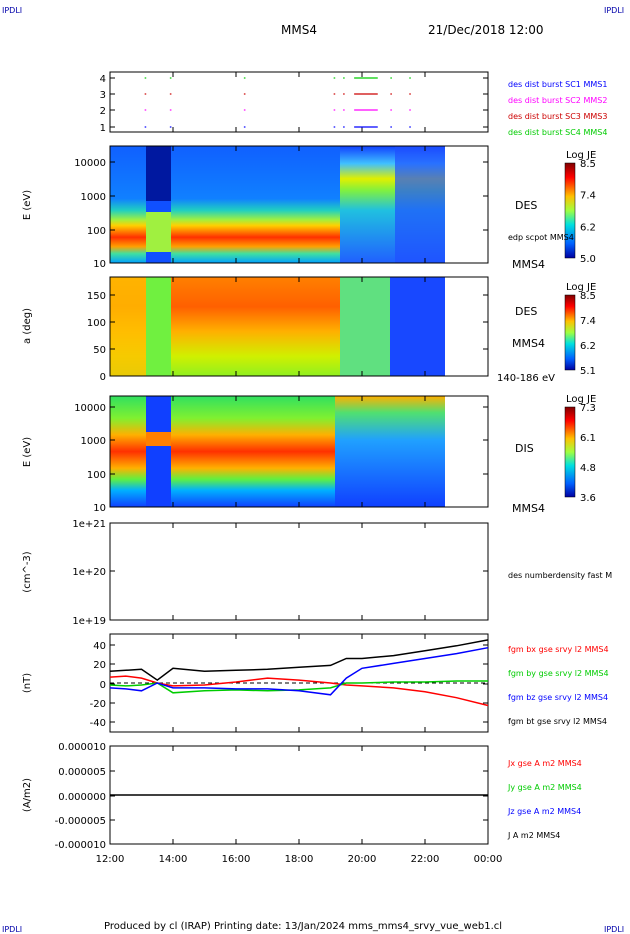 The height and width of the screenshot is (934, 630). Describe the element at coordinates (299, 326) in the screenshot. I see `des-pitch-spectrogram` at that location.